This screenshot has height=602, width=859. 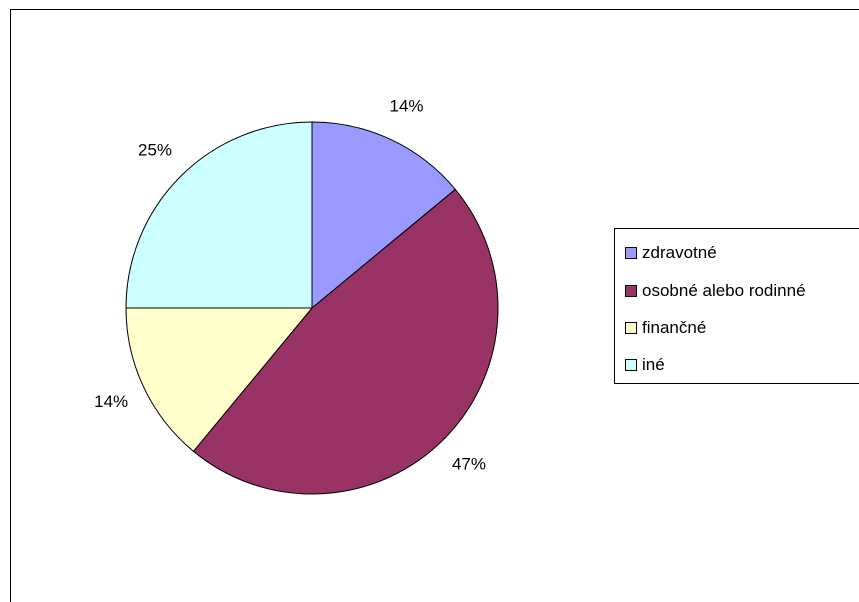 I want to click on data-label-financne: 14%, so click(x=111, y=401).